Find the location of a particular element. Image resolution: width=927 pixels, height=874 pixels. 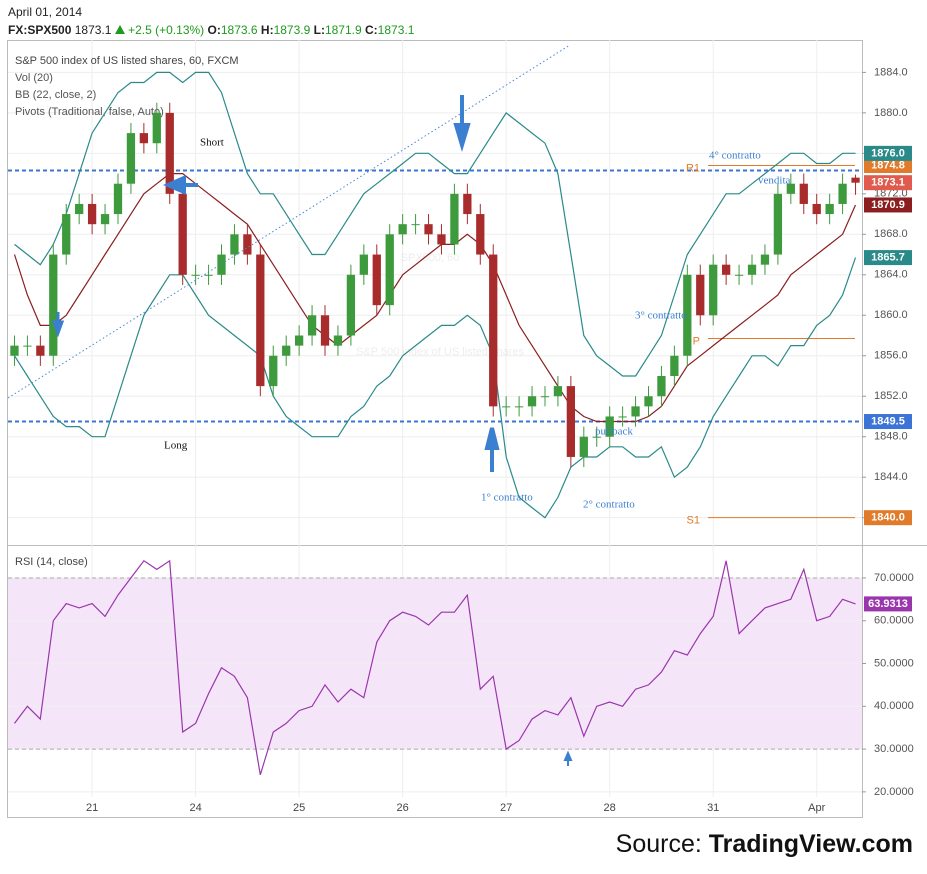

indicator-label: Pivots (Traditional, false, Auto) is located at coordinates (89, 112).